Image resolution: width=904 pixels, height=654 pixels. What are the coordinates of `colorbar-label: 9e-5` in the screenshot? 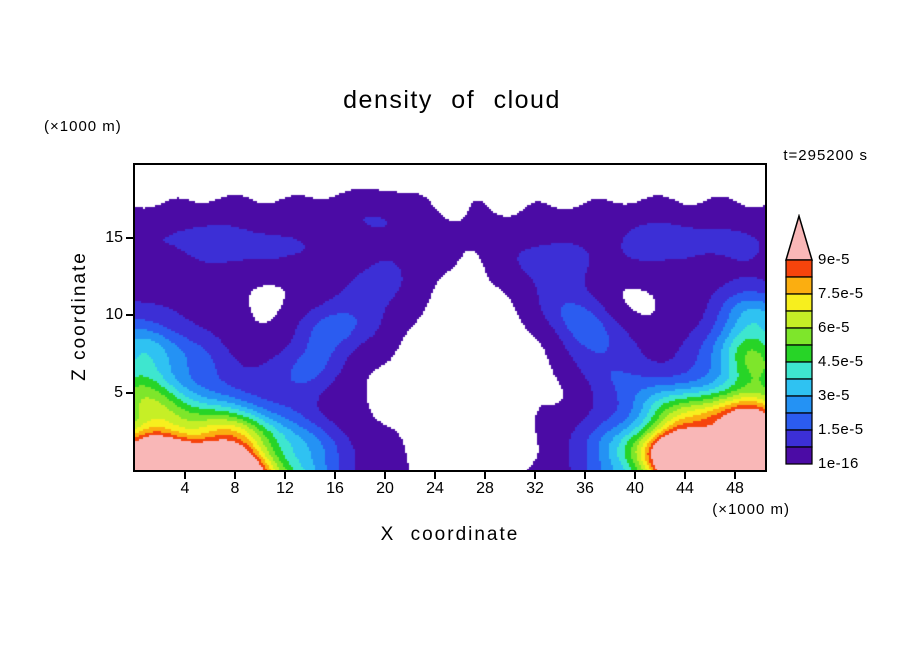 It's located at (834, 259).